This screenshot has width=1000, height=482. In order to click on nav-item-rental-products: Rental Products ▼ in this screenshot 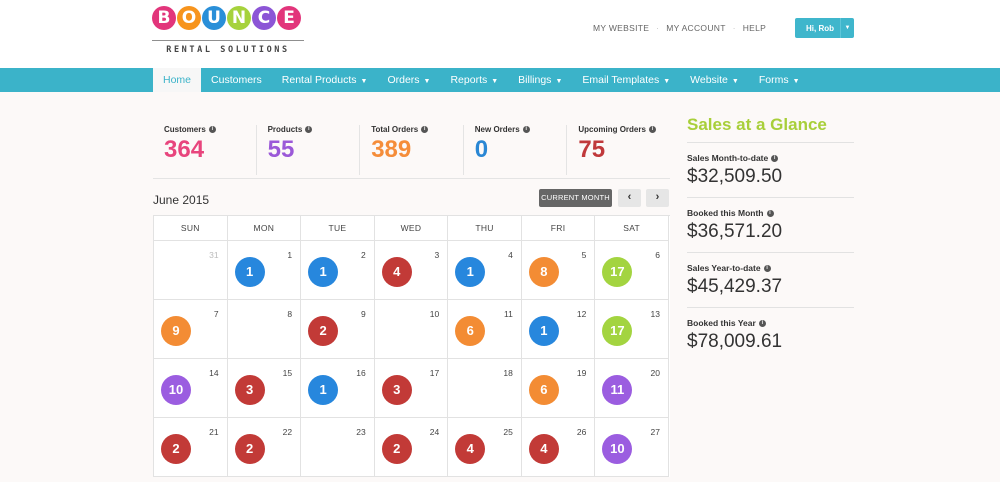, I will do `click(325, 80)`.